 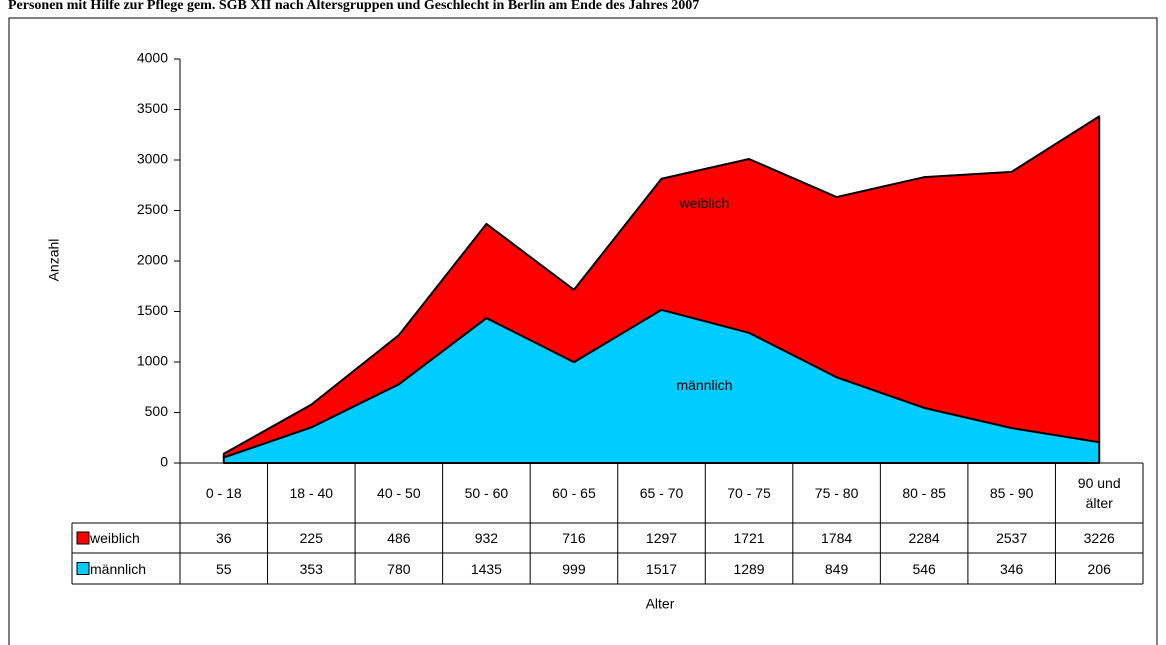 What do you see at coordinates (837, 538) in the screenshot?
I see `table-value: 1784` at bounding box center [837, 538].